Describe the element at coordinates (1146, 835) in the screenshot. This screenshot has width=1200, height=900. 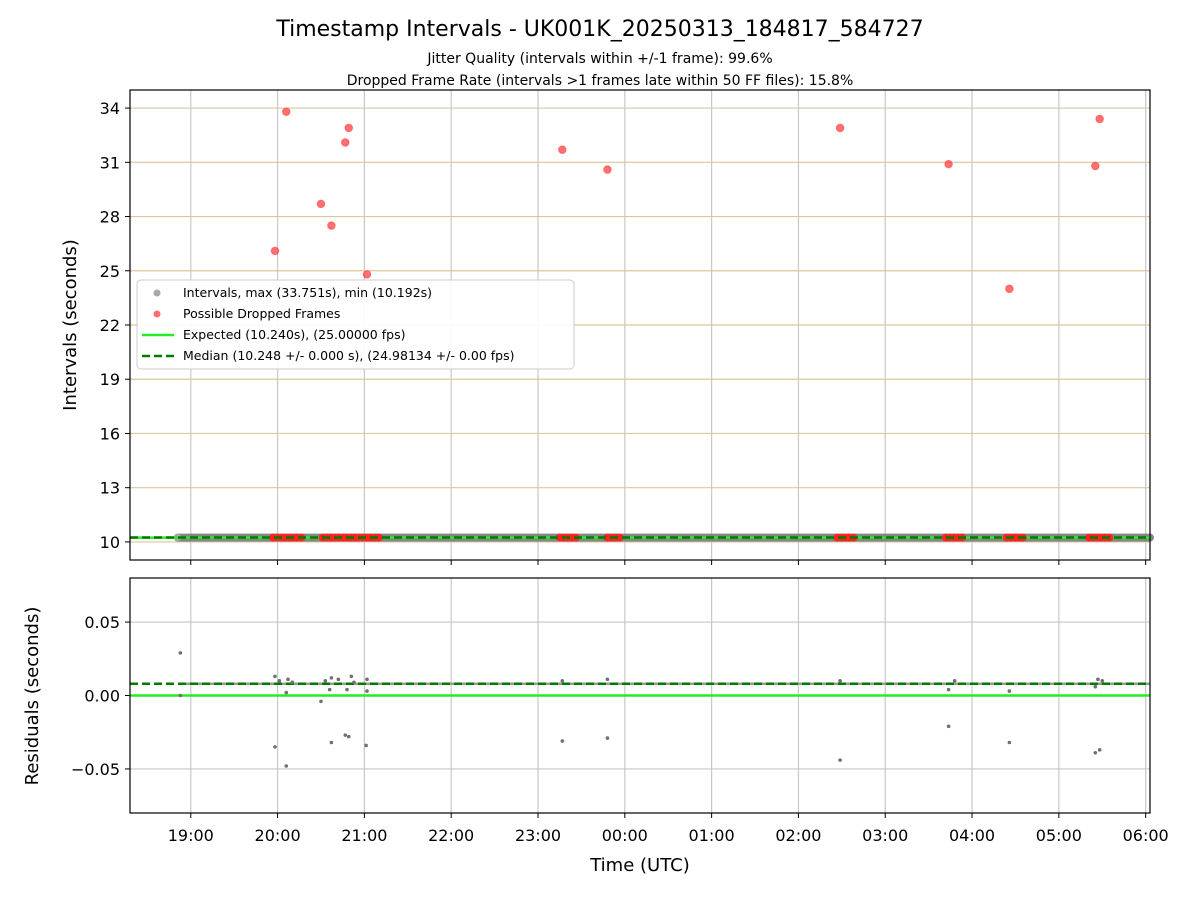
I see `residuals-x-tick-label: 06:00` at that location.